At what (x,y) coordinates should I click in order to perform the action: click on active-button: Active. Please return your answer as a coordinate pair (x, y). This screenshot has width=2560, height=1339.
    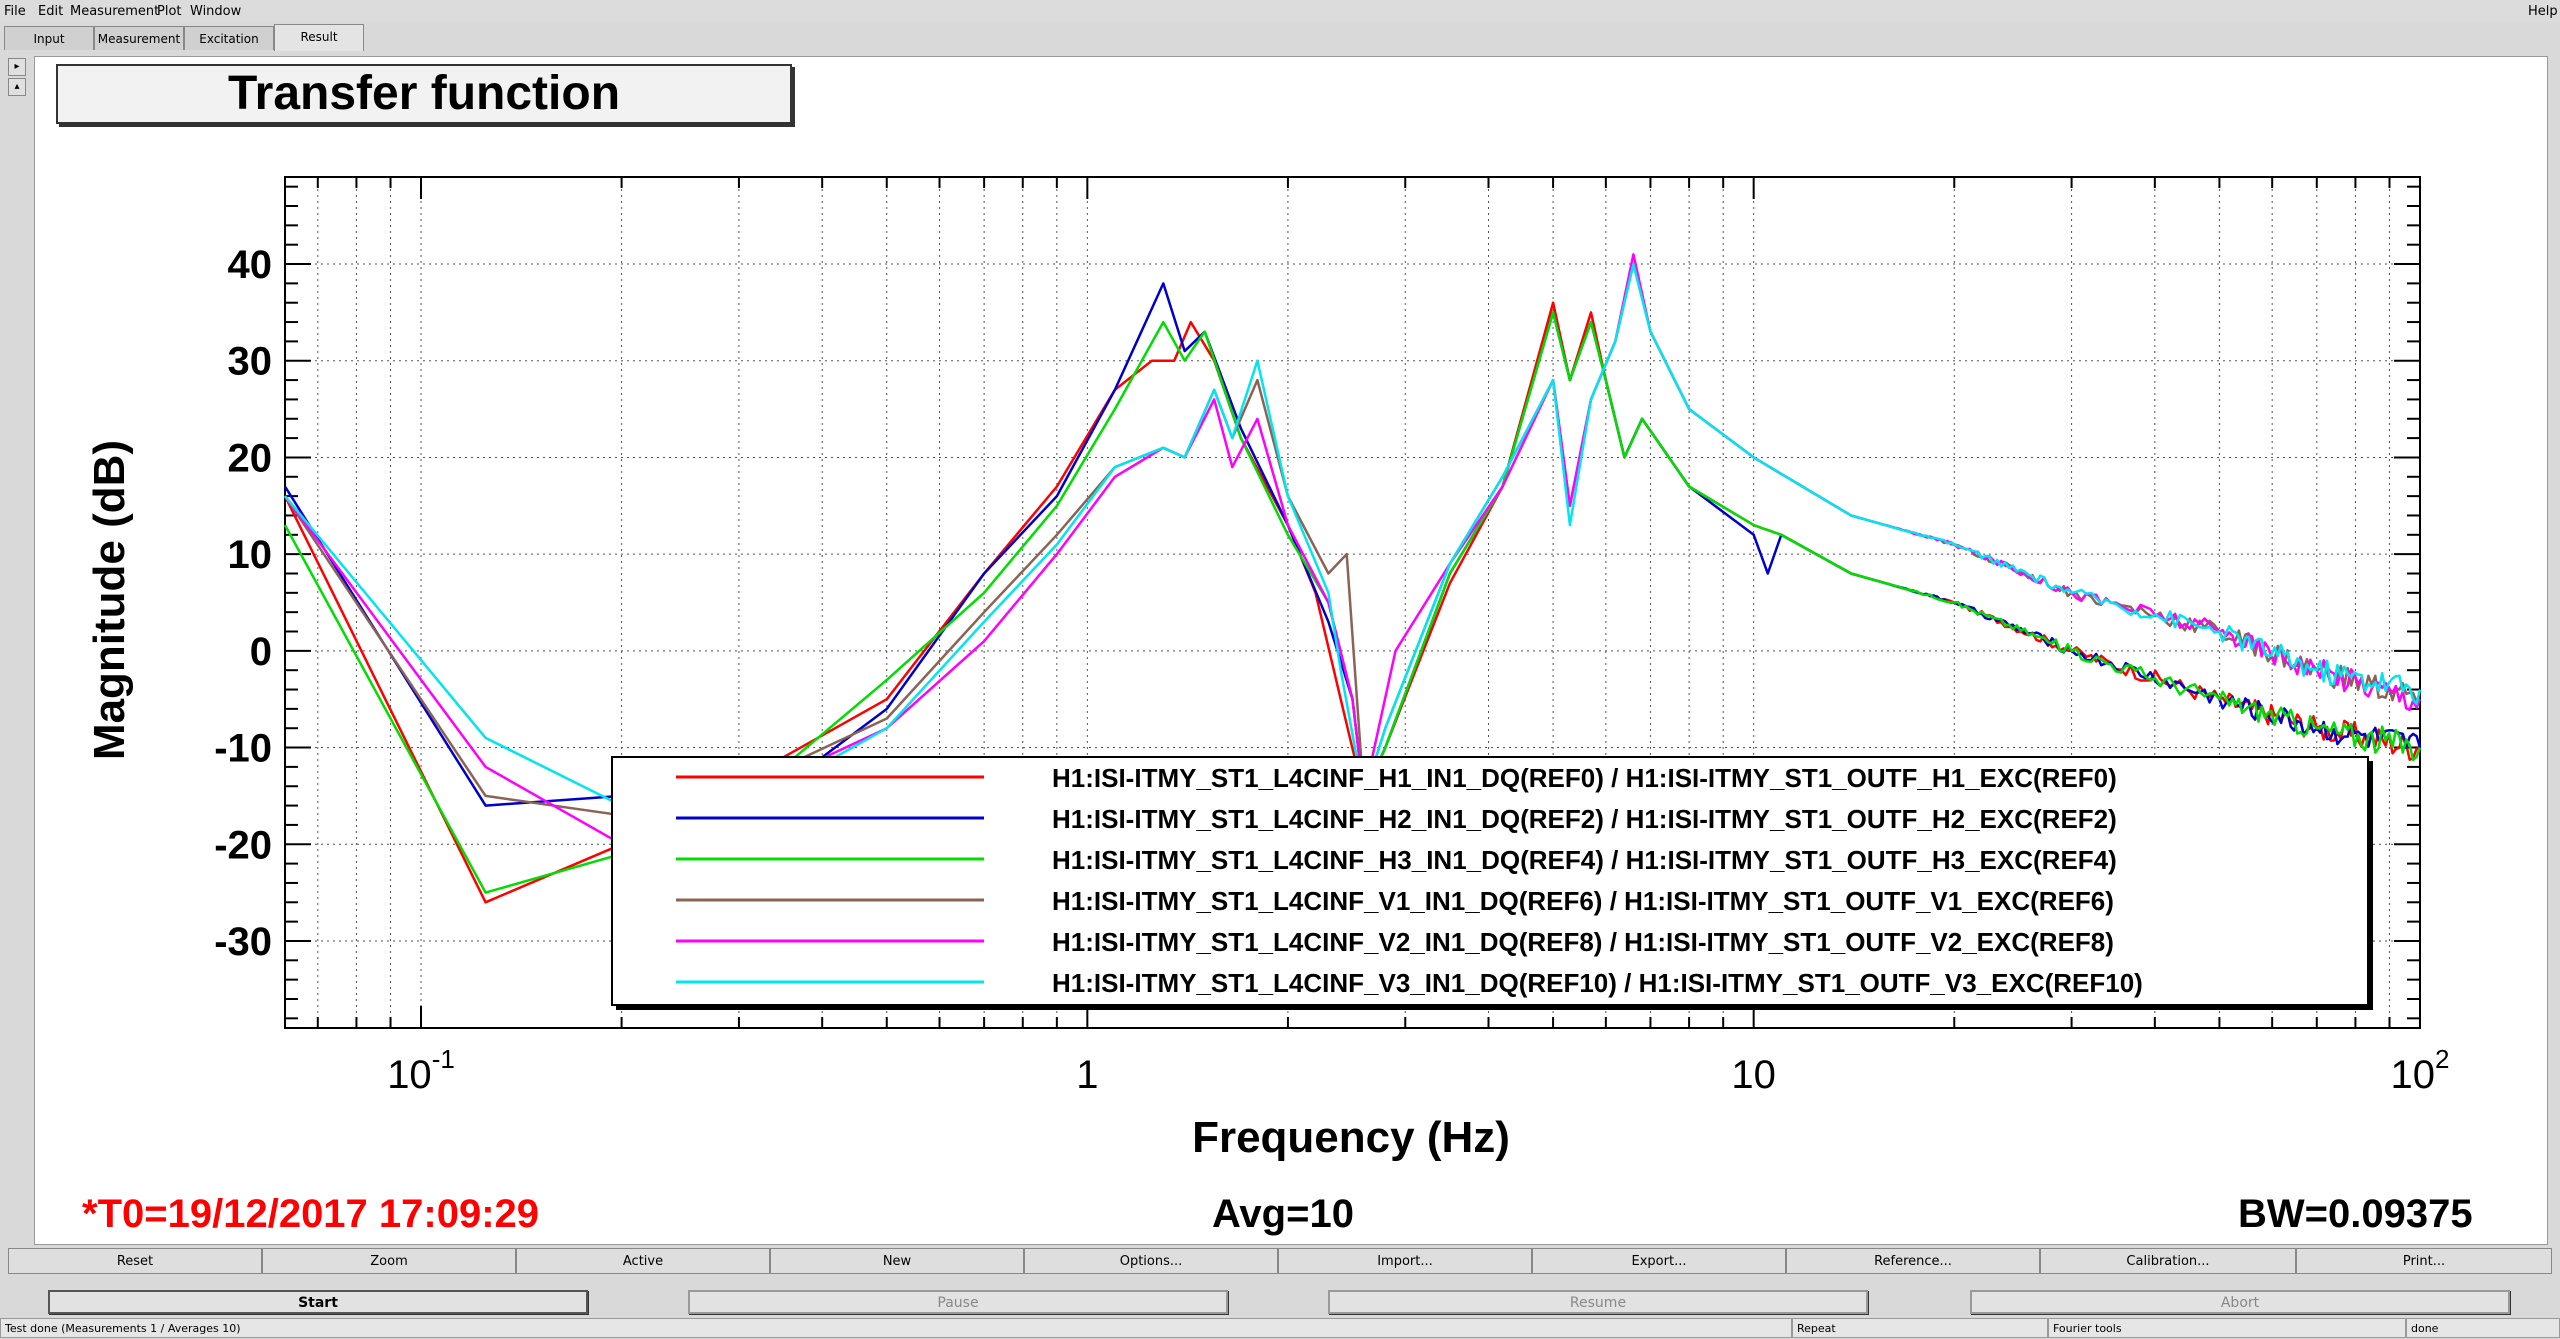
    Looking at the image, I should click on (643, 1261).